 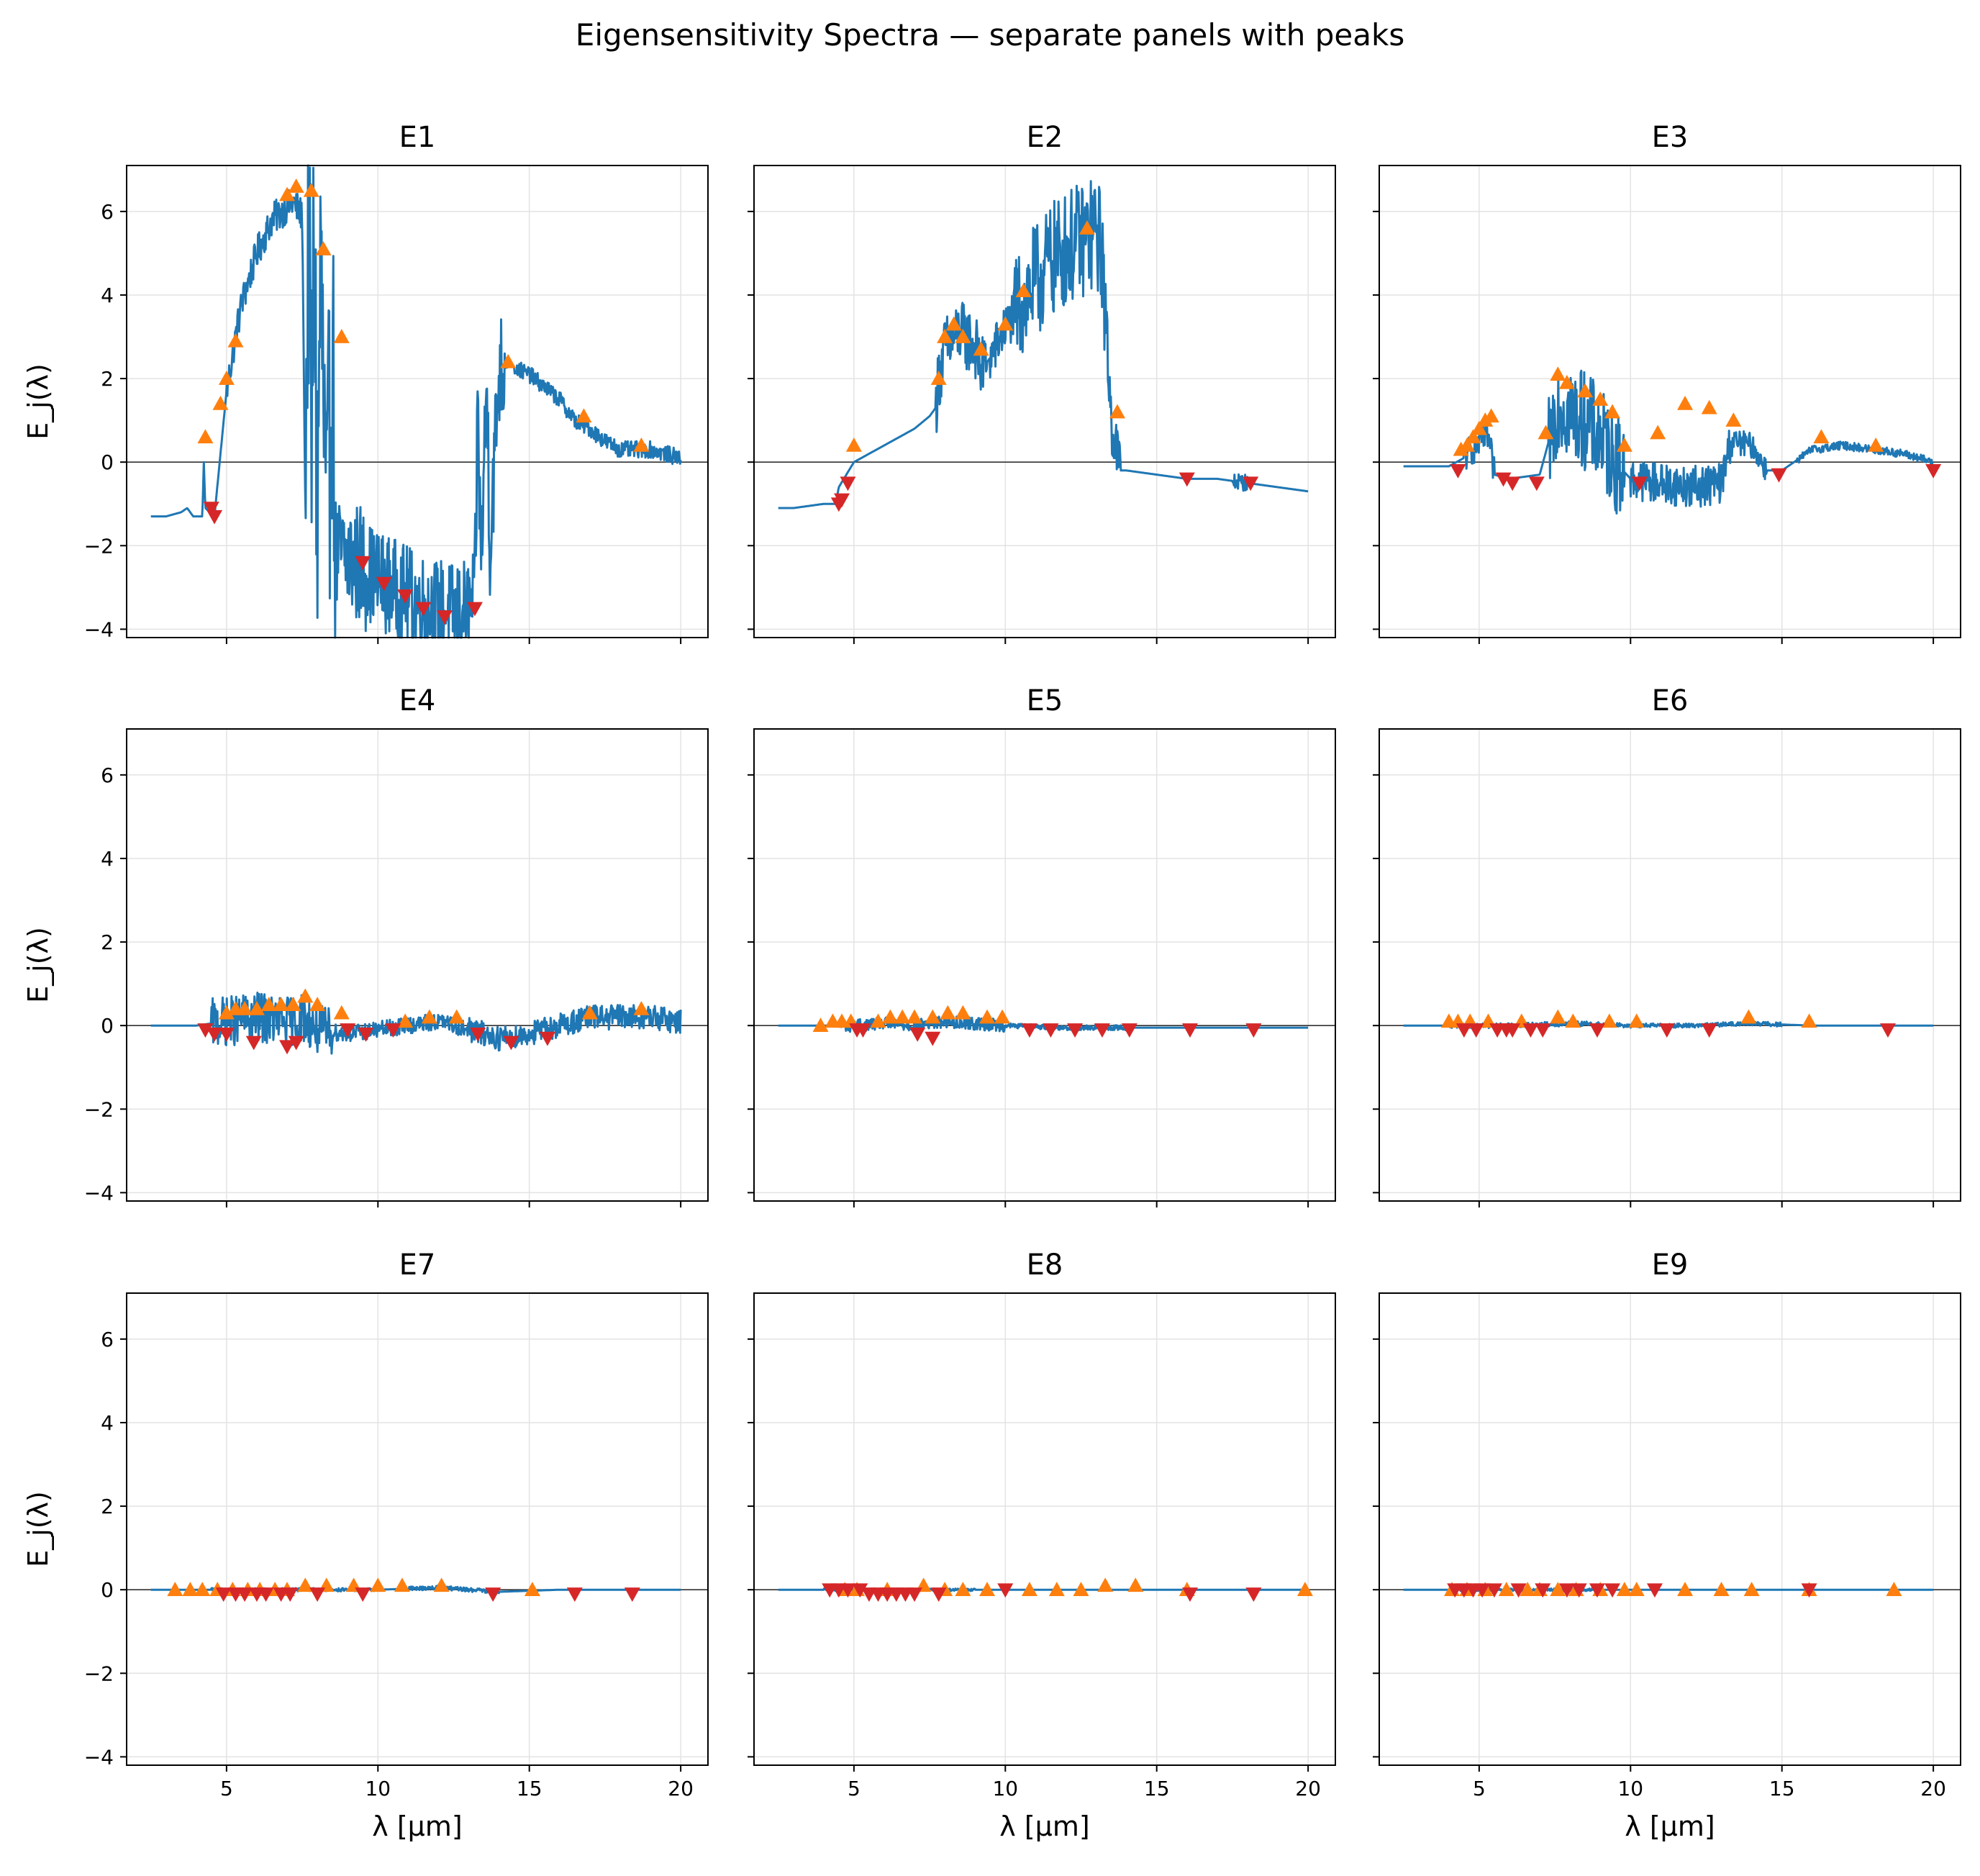 What do you see at coordinates (1045, 700) in the screenshot?
I see `panel-title: E5` at bounding box center [1045, 700].